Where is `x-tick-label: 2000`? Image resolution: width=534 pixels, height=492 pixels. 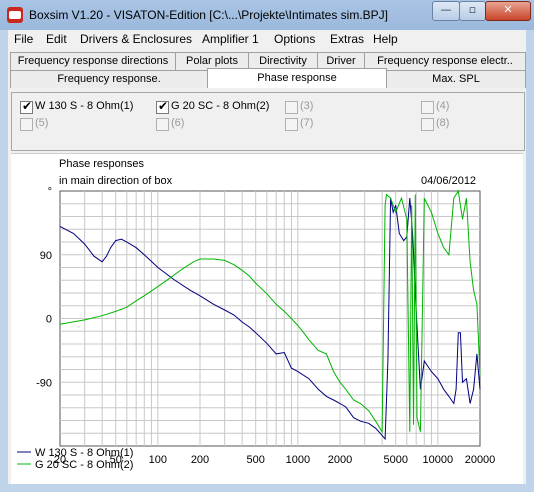
x-tick-label: 2000 is located at coordinates (340, 460).